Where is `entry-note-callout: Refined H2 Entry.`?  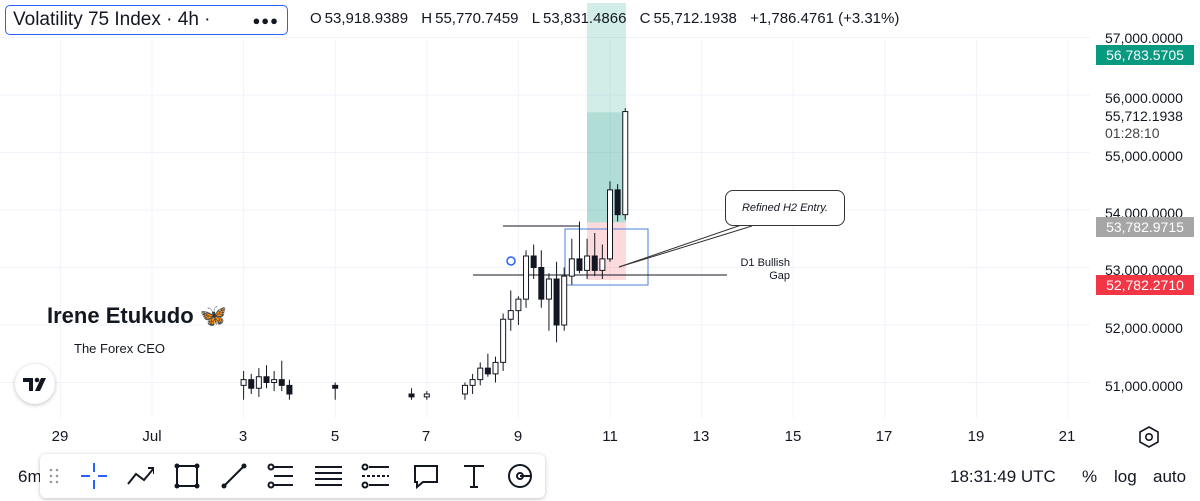 entry-note-callout: Refined H2 Entry. is located at coordinates (785, 208).